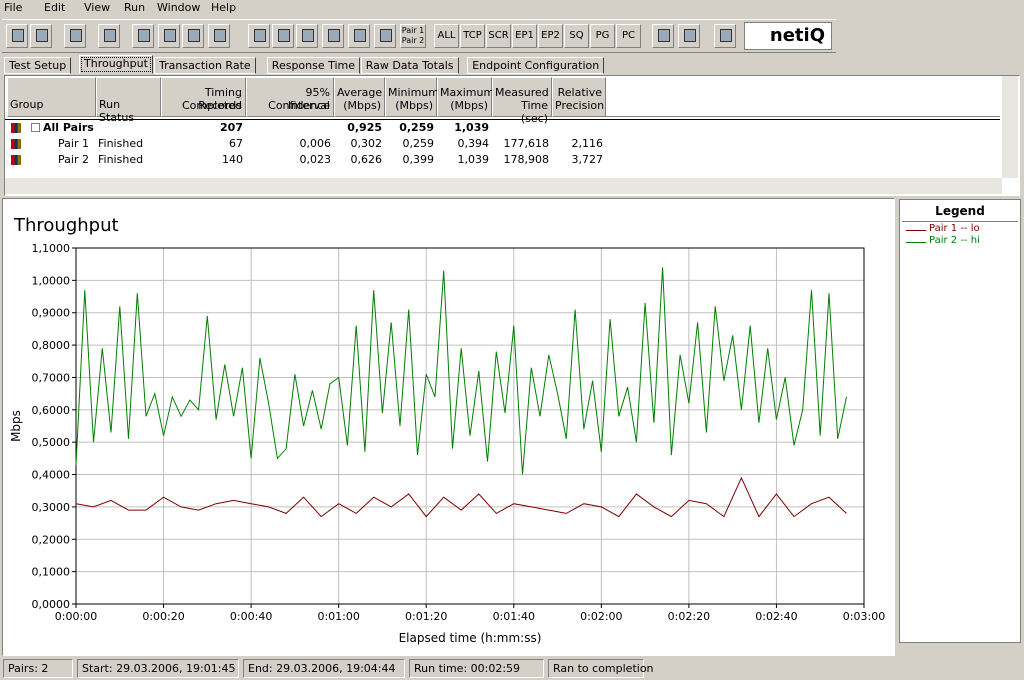 The width and height of the screenshot is (1024, 680). Describe the element at coordinates (205, 65) in the screenshot. I see `tab: Transaction Rate` at that location.